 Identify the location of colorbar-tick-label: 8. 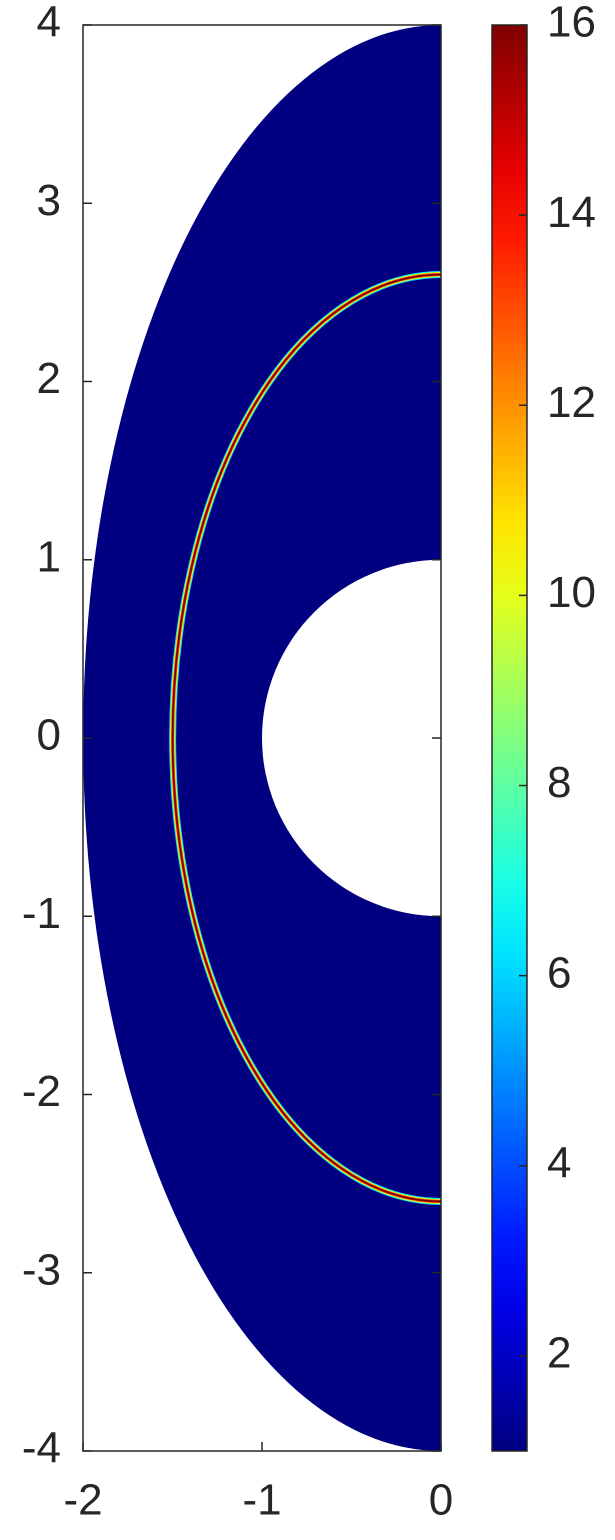
(559, 782).